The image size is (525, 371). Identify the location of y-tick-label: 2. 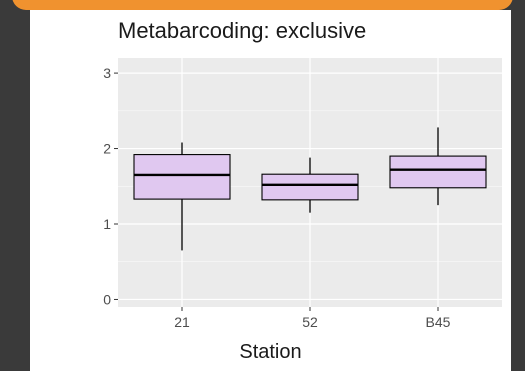
(107, 149).